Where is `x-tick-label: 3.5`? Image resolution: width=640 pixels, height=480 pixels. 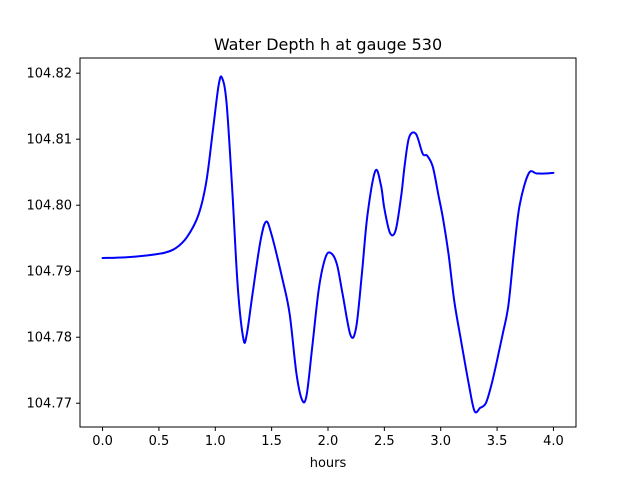 x-tick-label: 3.5 is located at coordinates (497, 441).